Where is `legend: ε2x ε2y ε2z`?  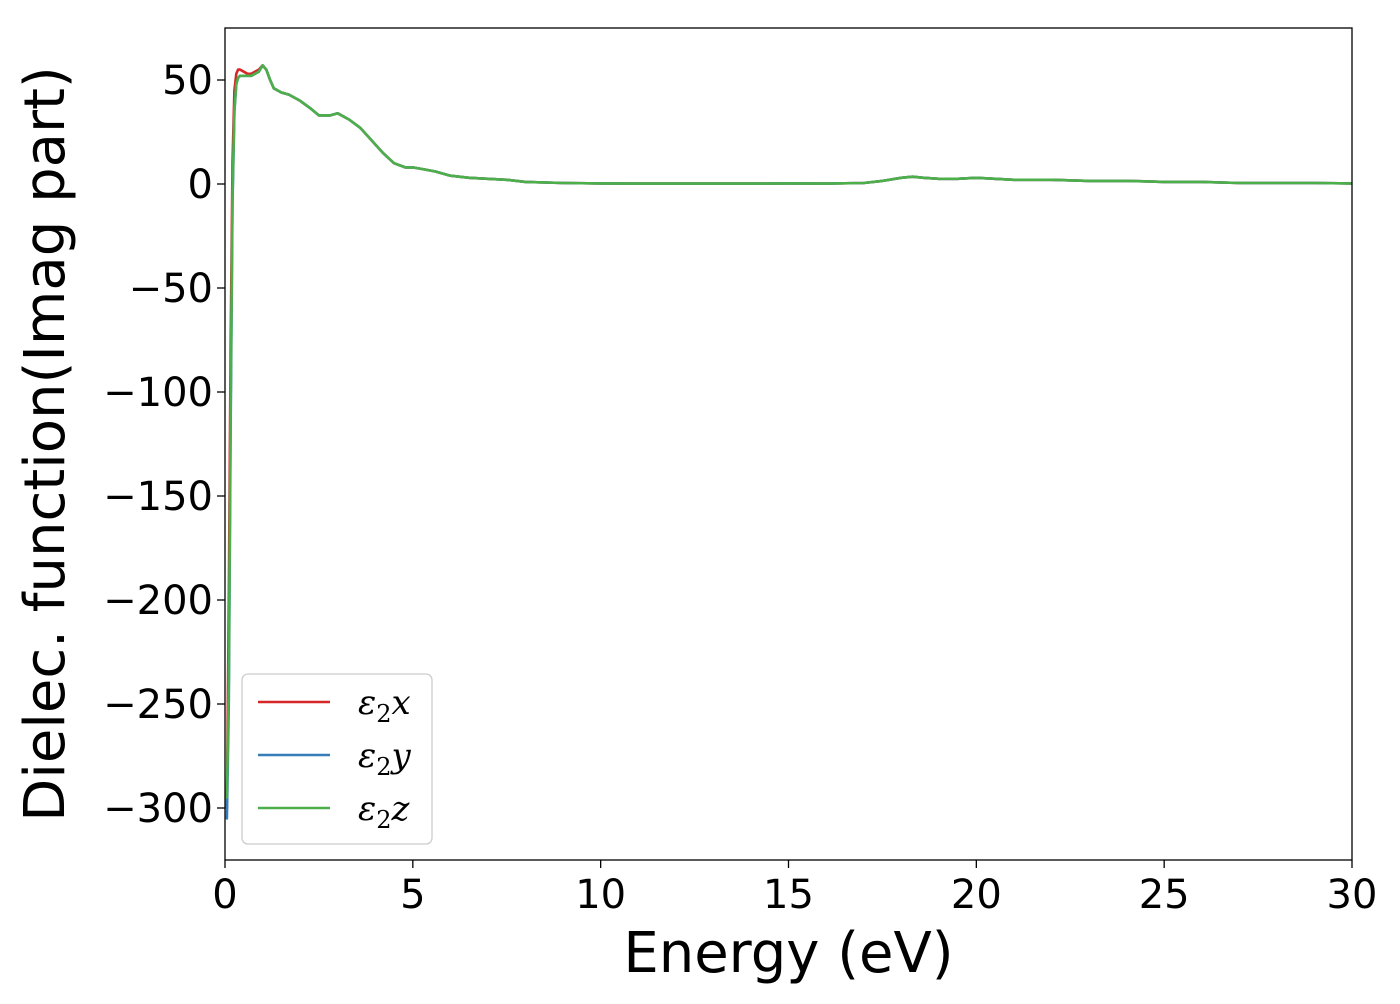 legend: ε2x ε2y ε2z is located at coordinates (337, 759).